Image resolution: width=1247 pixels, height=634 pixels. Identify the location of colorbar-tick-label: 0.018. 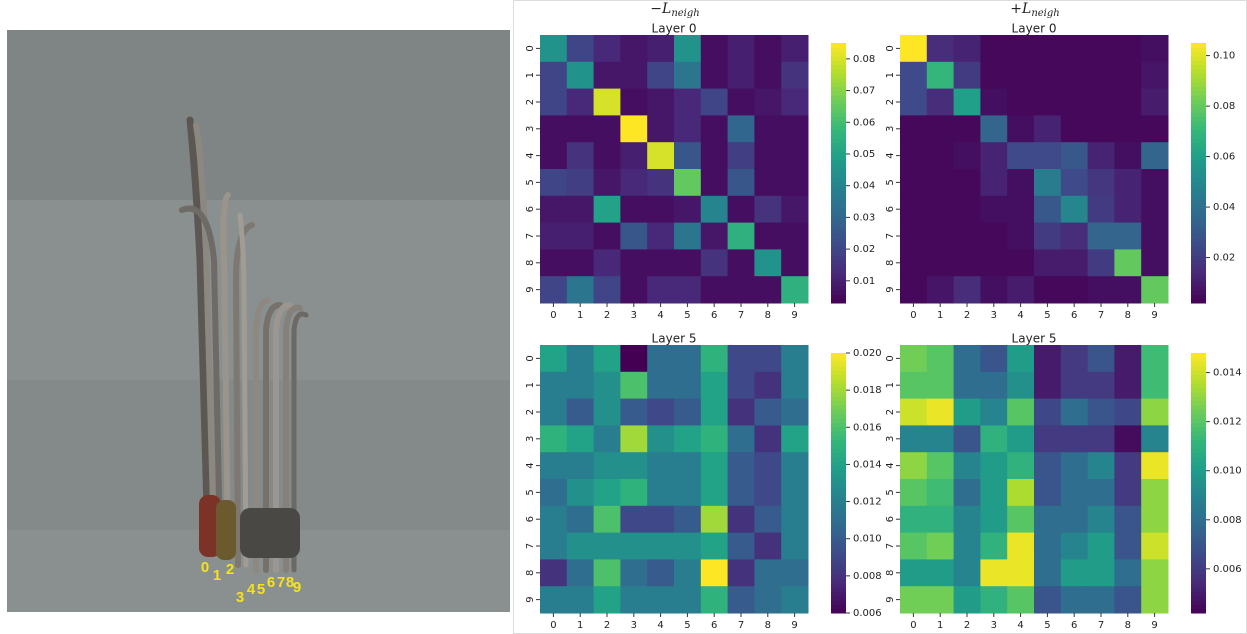
(867, 390).